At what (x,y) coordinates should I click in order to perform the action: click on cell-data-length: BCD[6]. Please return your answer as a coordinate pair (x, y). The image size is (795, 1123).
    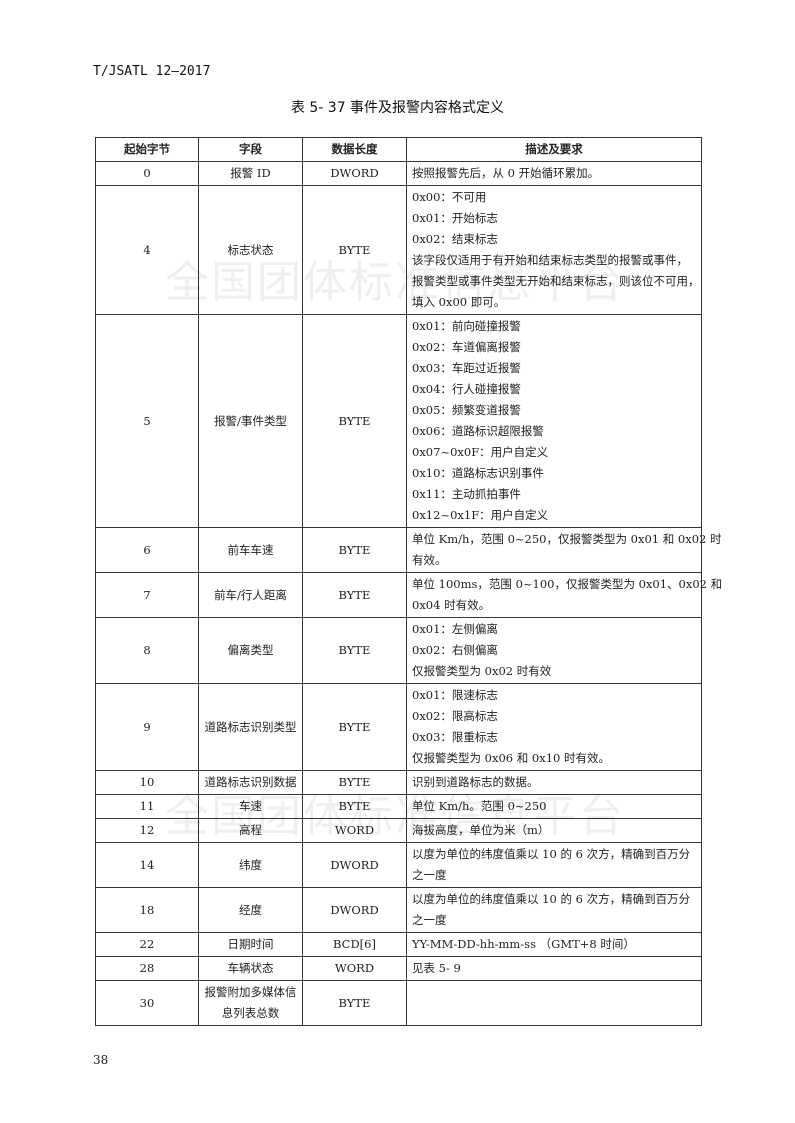
    Looking at the image, I should click on (354, 944).